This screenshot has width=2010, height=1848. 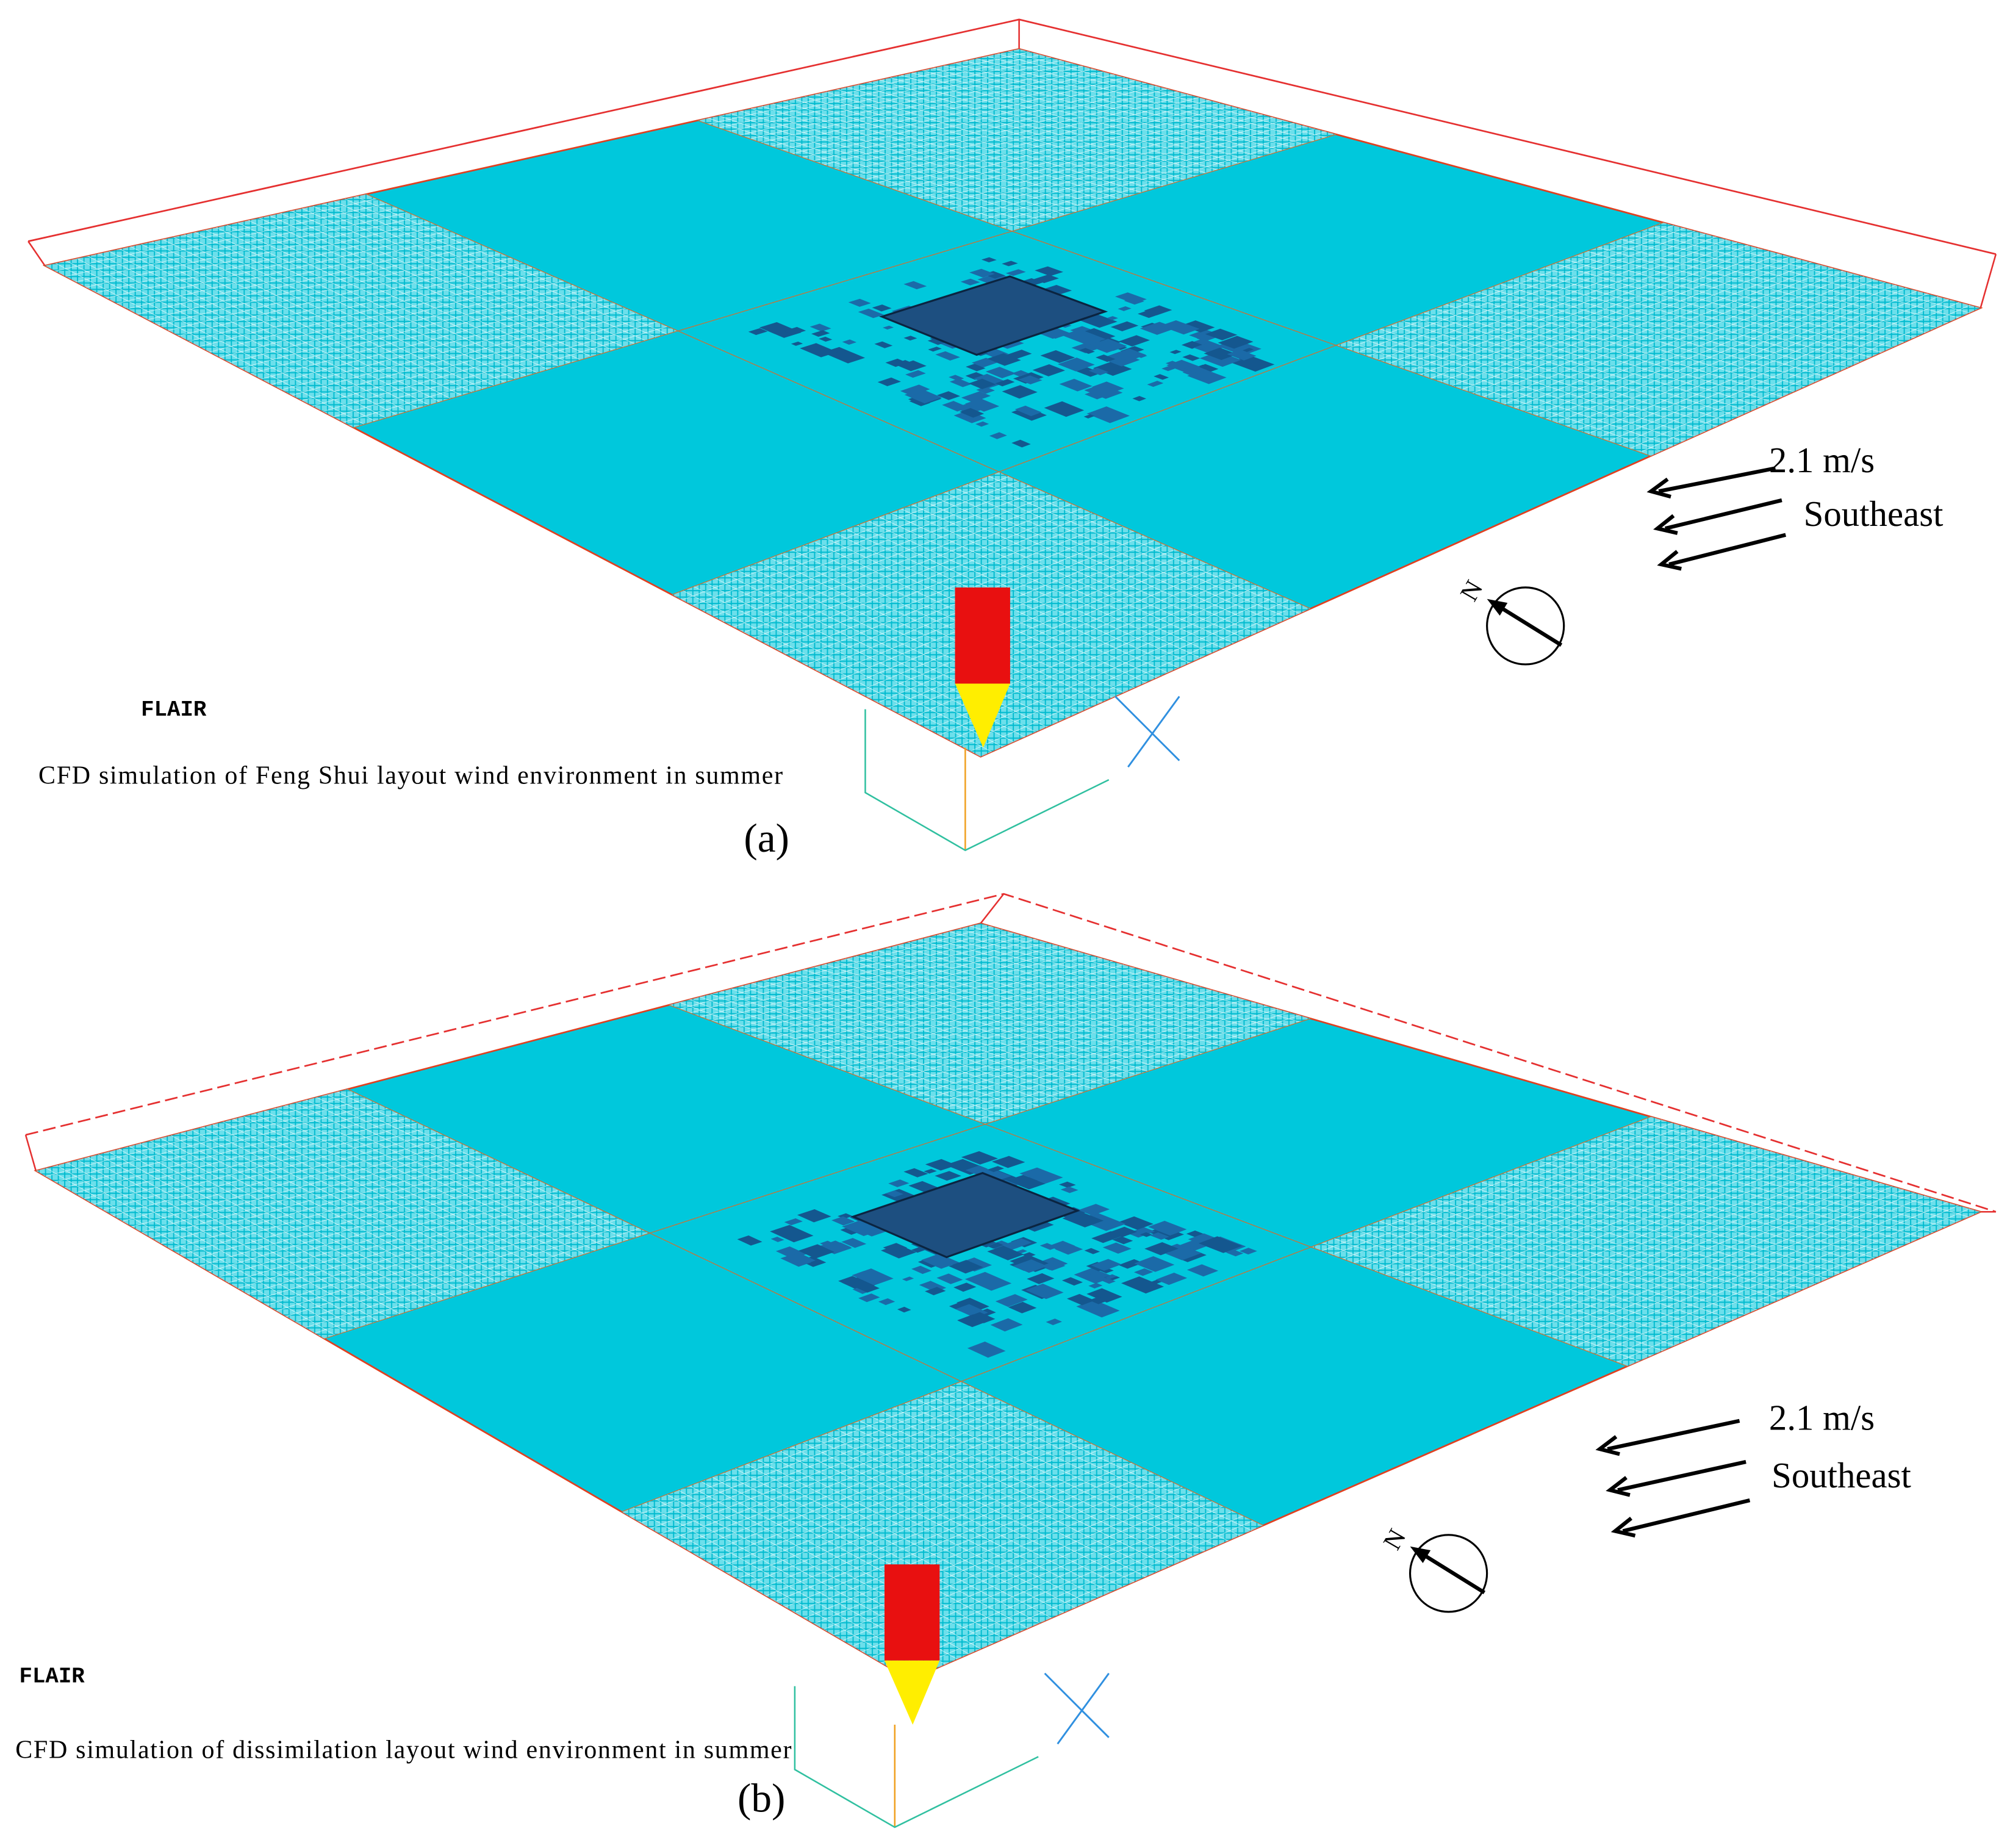 I want to click on wind-speed: 2.1 m/s, so click(x=1822, y=1418).